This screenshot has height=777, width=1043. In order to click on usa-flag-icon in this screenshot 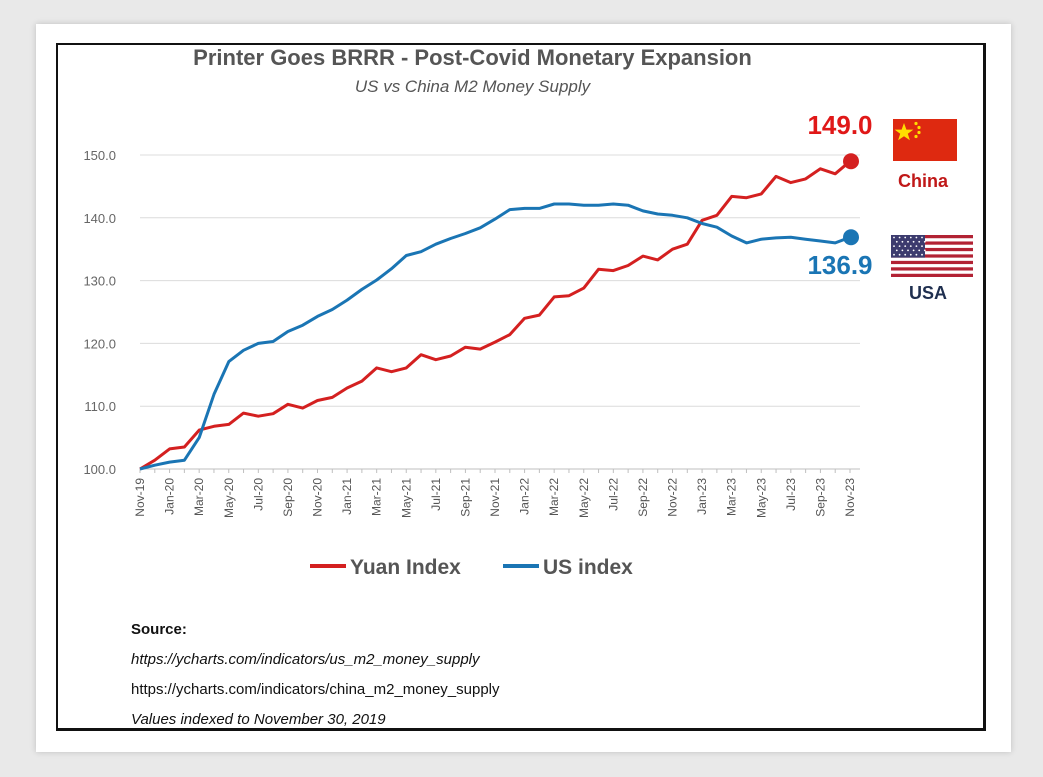, I will do `click(932, 256)`.